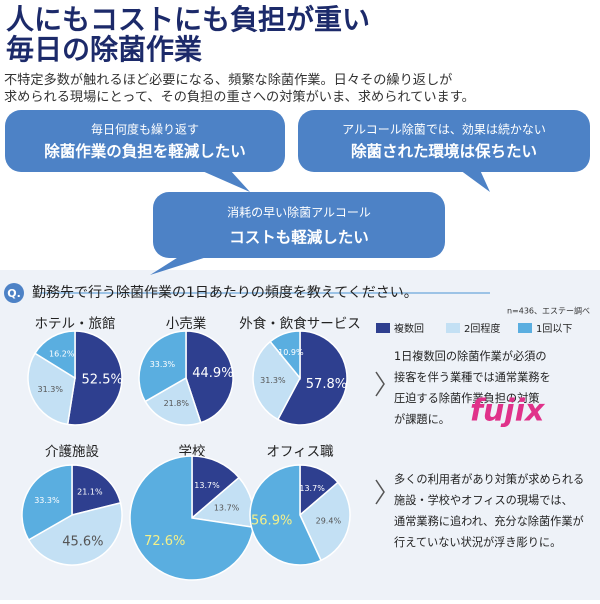 The height and width of the screenshot is (604, 600). I want to click on finding-text: が課題に。, so click(422, 419).